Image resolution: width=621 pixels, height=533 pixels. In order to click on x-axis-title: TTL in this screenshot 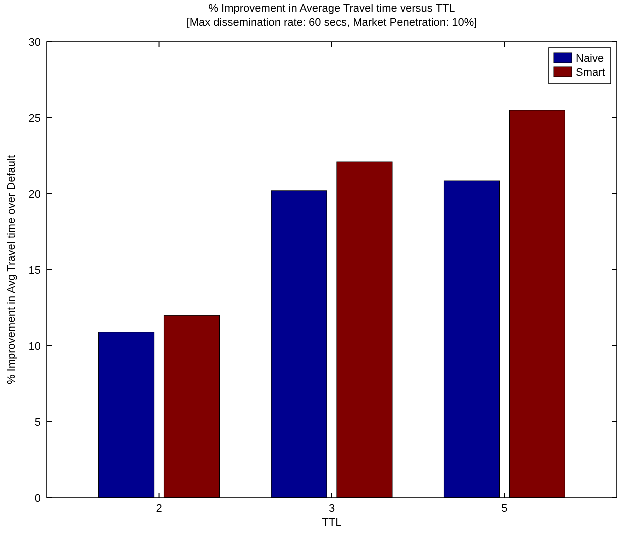, I will do `click(332, 523)`.